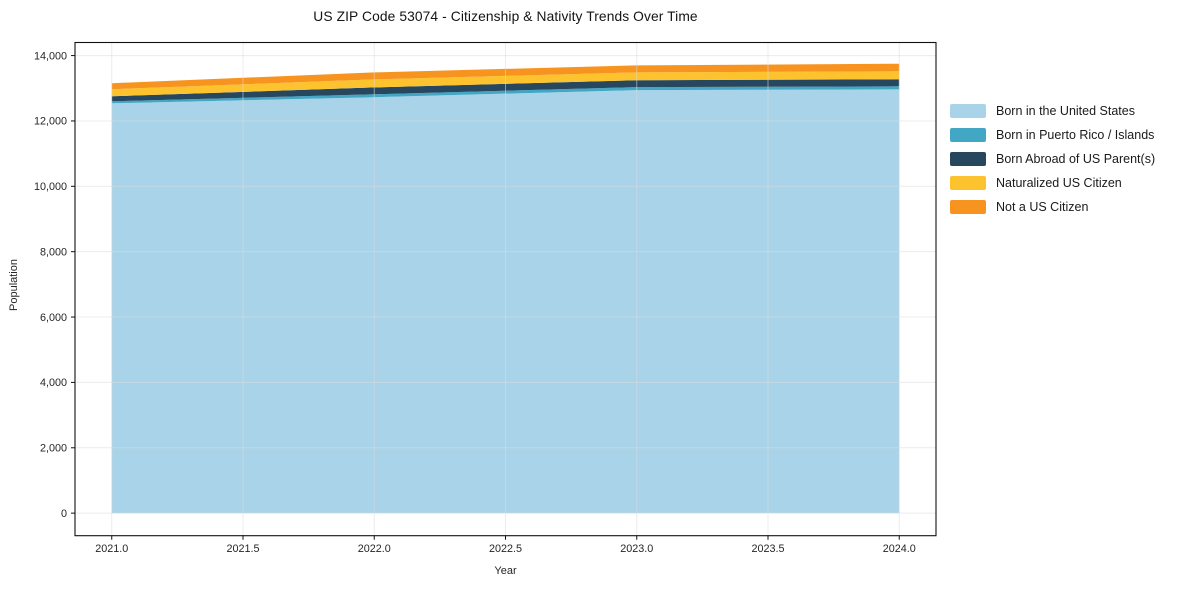  What do you see at coordinates (50, 187) in the screenshot?
I see `y-tick-label: 10,000` at bounding box center [50, 187].